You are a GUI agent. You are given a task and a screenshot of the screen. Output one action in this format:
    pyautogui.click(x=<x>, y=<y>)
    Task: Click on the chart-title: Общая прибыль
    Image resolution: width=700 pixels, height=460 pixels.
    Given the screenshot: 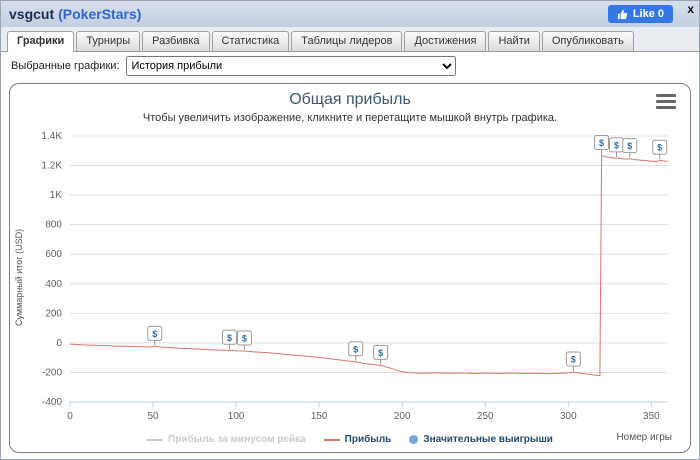 What is the action you would take?
    pyautogui.click(x=350, y=99)
    